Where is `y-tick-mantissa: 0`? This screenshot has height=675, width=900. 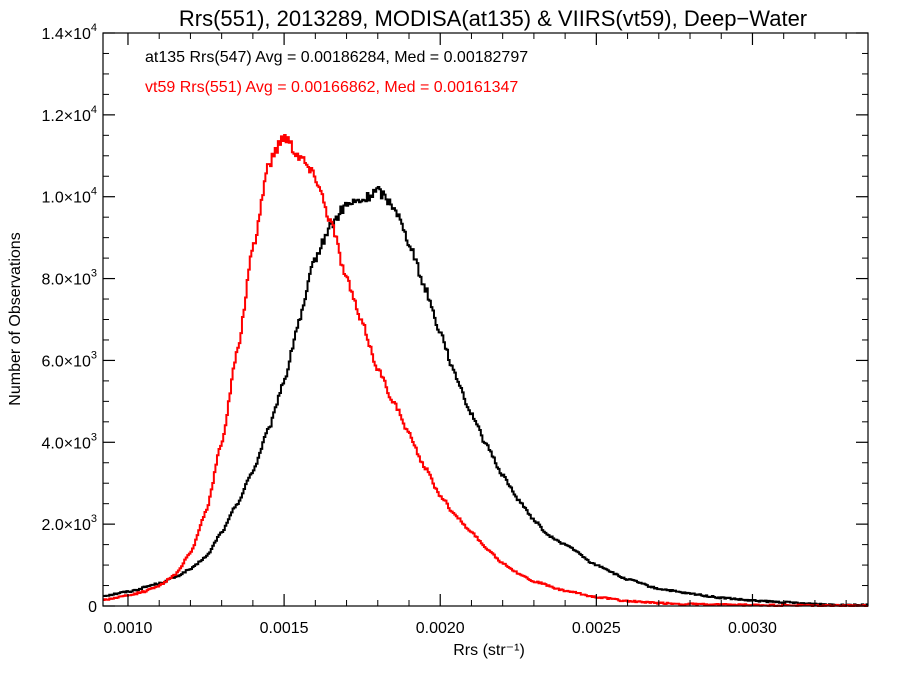
y-tick-mantissa: 0 is located at coordinates (92, 607).